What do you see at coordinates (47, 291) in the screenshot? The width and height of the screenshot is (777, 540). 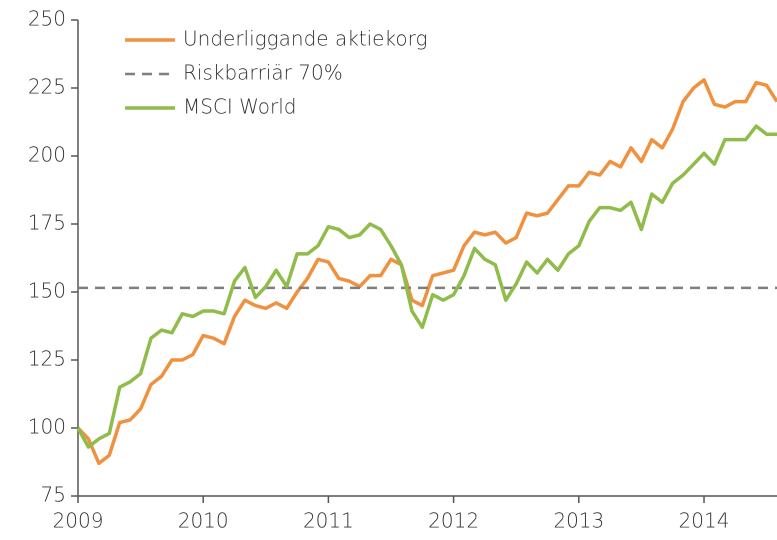 I see `y-tick-label: 150` at bounding box center [47, 291].